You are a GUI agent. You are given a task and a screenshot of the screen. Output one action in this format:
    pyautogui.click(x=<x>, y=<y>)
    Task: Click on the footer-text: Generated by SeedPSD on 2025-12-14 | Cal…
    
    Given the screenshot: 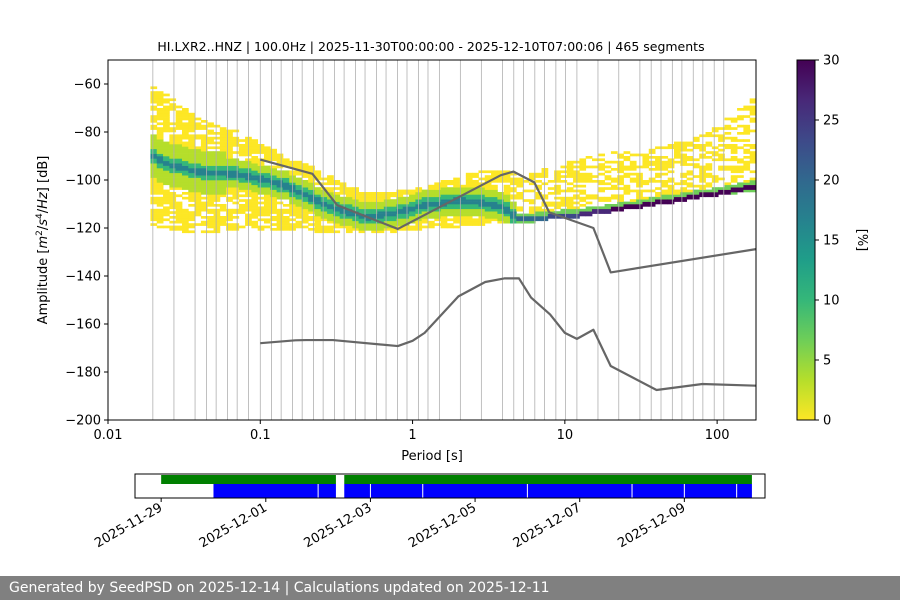 What is the action you would take?
    pyautogui.click(x=279, y=588)
    